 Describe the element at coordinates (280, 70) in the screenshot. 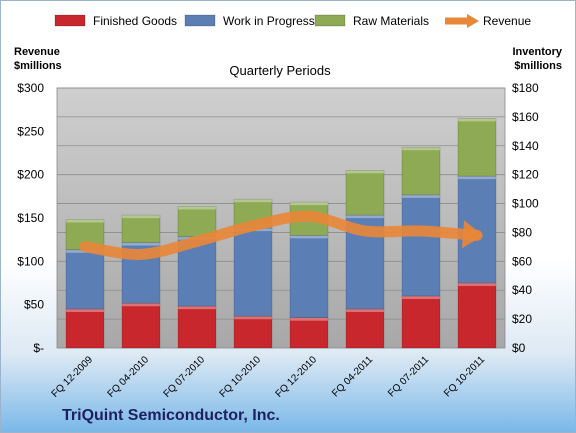

I see `chart-title: Quarterly Periods` at that location.